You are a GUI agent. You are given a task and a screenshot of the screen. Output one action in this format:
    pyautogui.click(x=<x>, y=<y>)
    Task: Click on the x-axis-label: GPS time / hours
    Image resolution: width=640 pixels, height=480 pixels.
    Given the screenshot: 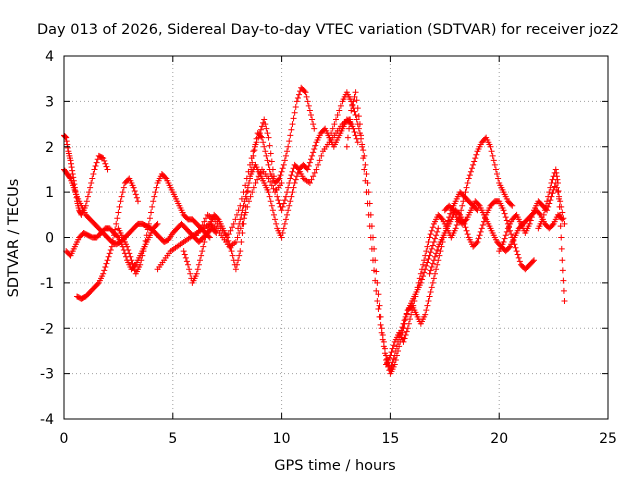 What is the action you would take?
    pyautogui.click(x=334, y=466)
    